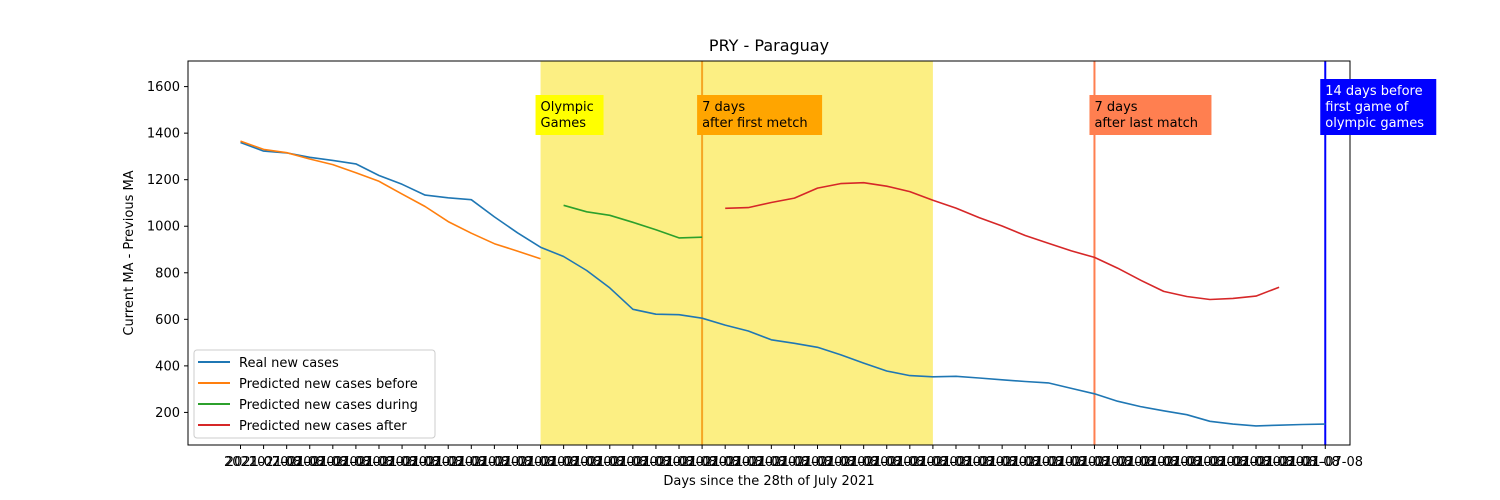  I want to click on y-tick-label: 1200, so click(163, 180).